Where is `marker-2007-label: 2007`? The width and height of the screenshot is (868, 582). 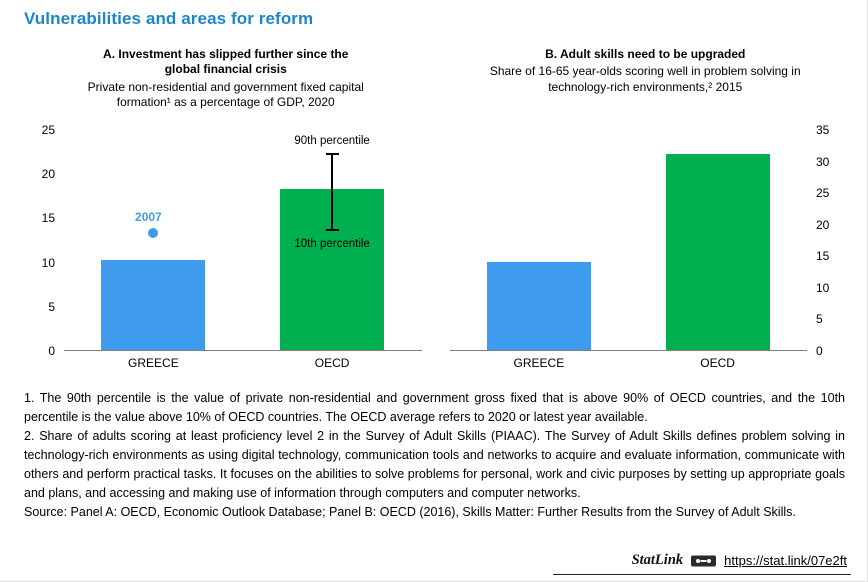 marker-2007-label: 2007 is located at coordinates (148, 217).